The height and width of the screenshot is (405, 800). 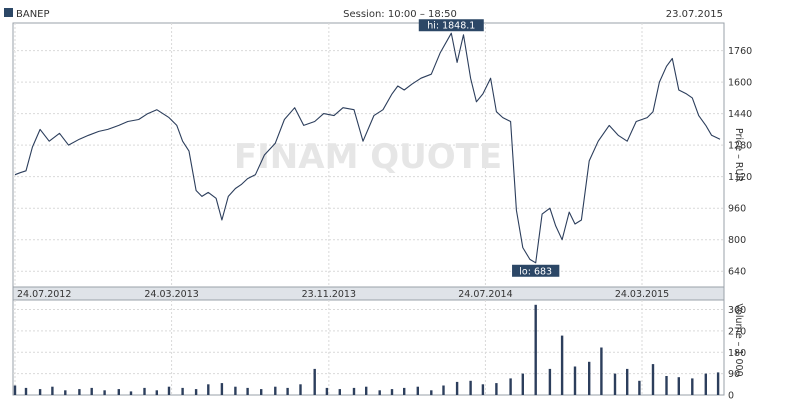 What do you see at coordinates (734, 374) in the screenshot?
I see `volume-tick-label: 90` at bounding box center [734, 374].